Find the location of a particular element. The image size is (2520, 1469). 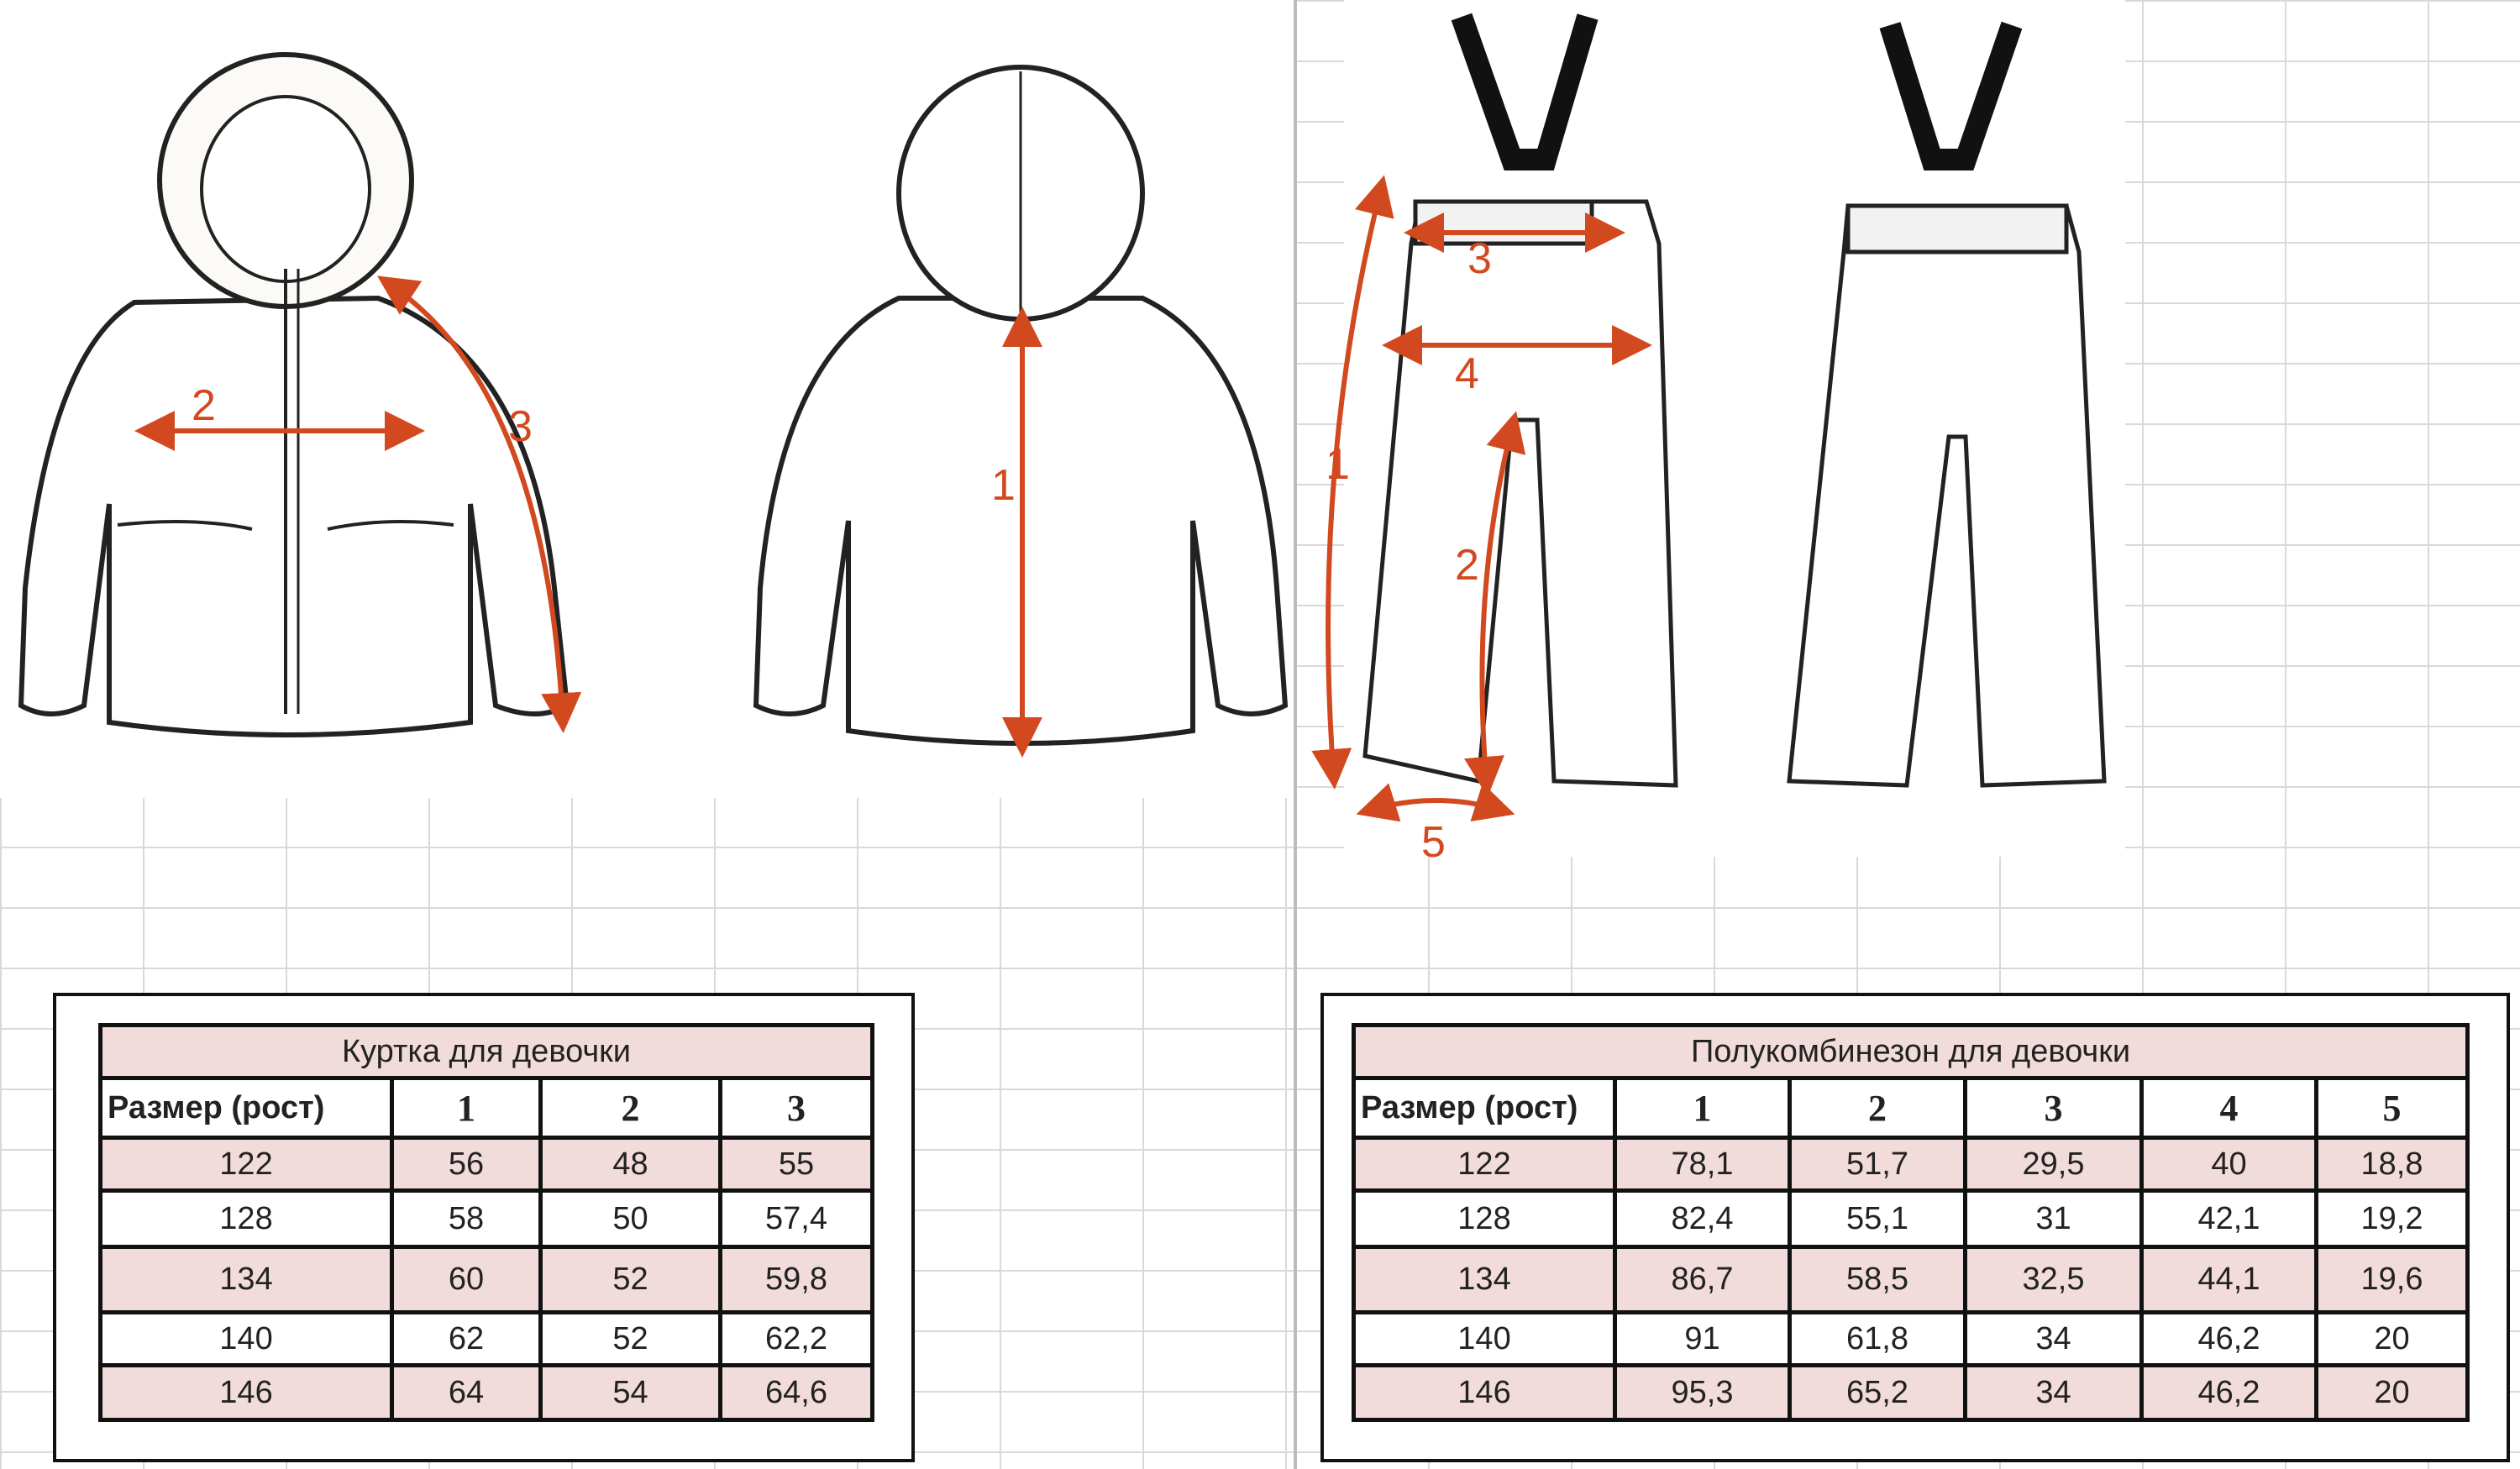

table-row: 140 91 61,8 34 46,2 20 is located at coordinates (1911, 1338).